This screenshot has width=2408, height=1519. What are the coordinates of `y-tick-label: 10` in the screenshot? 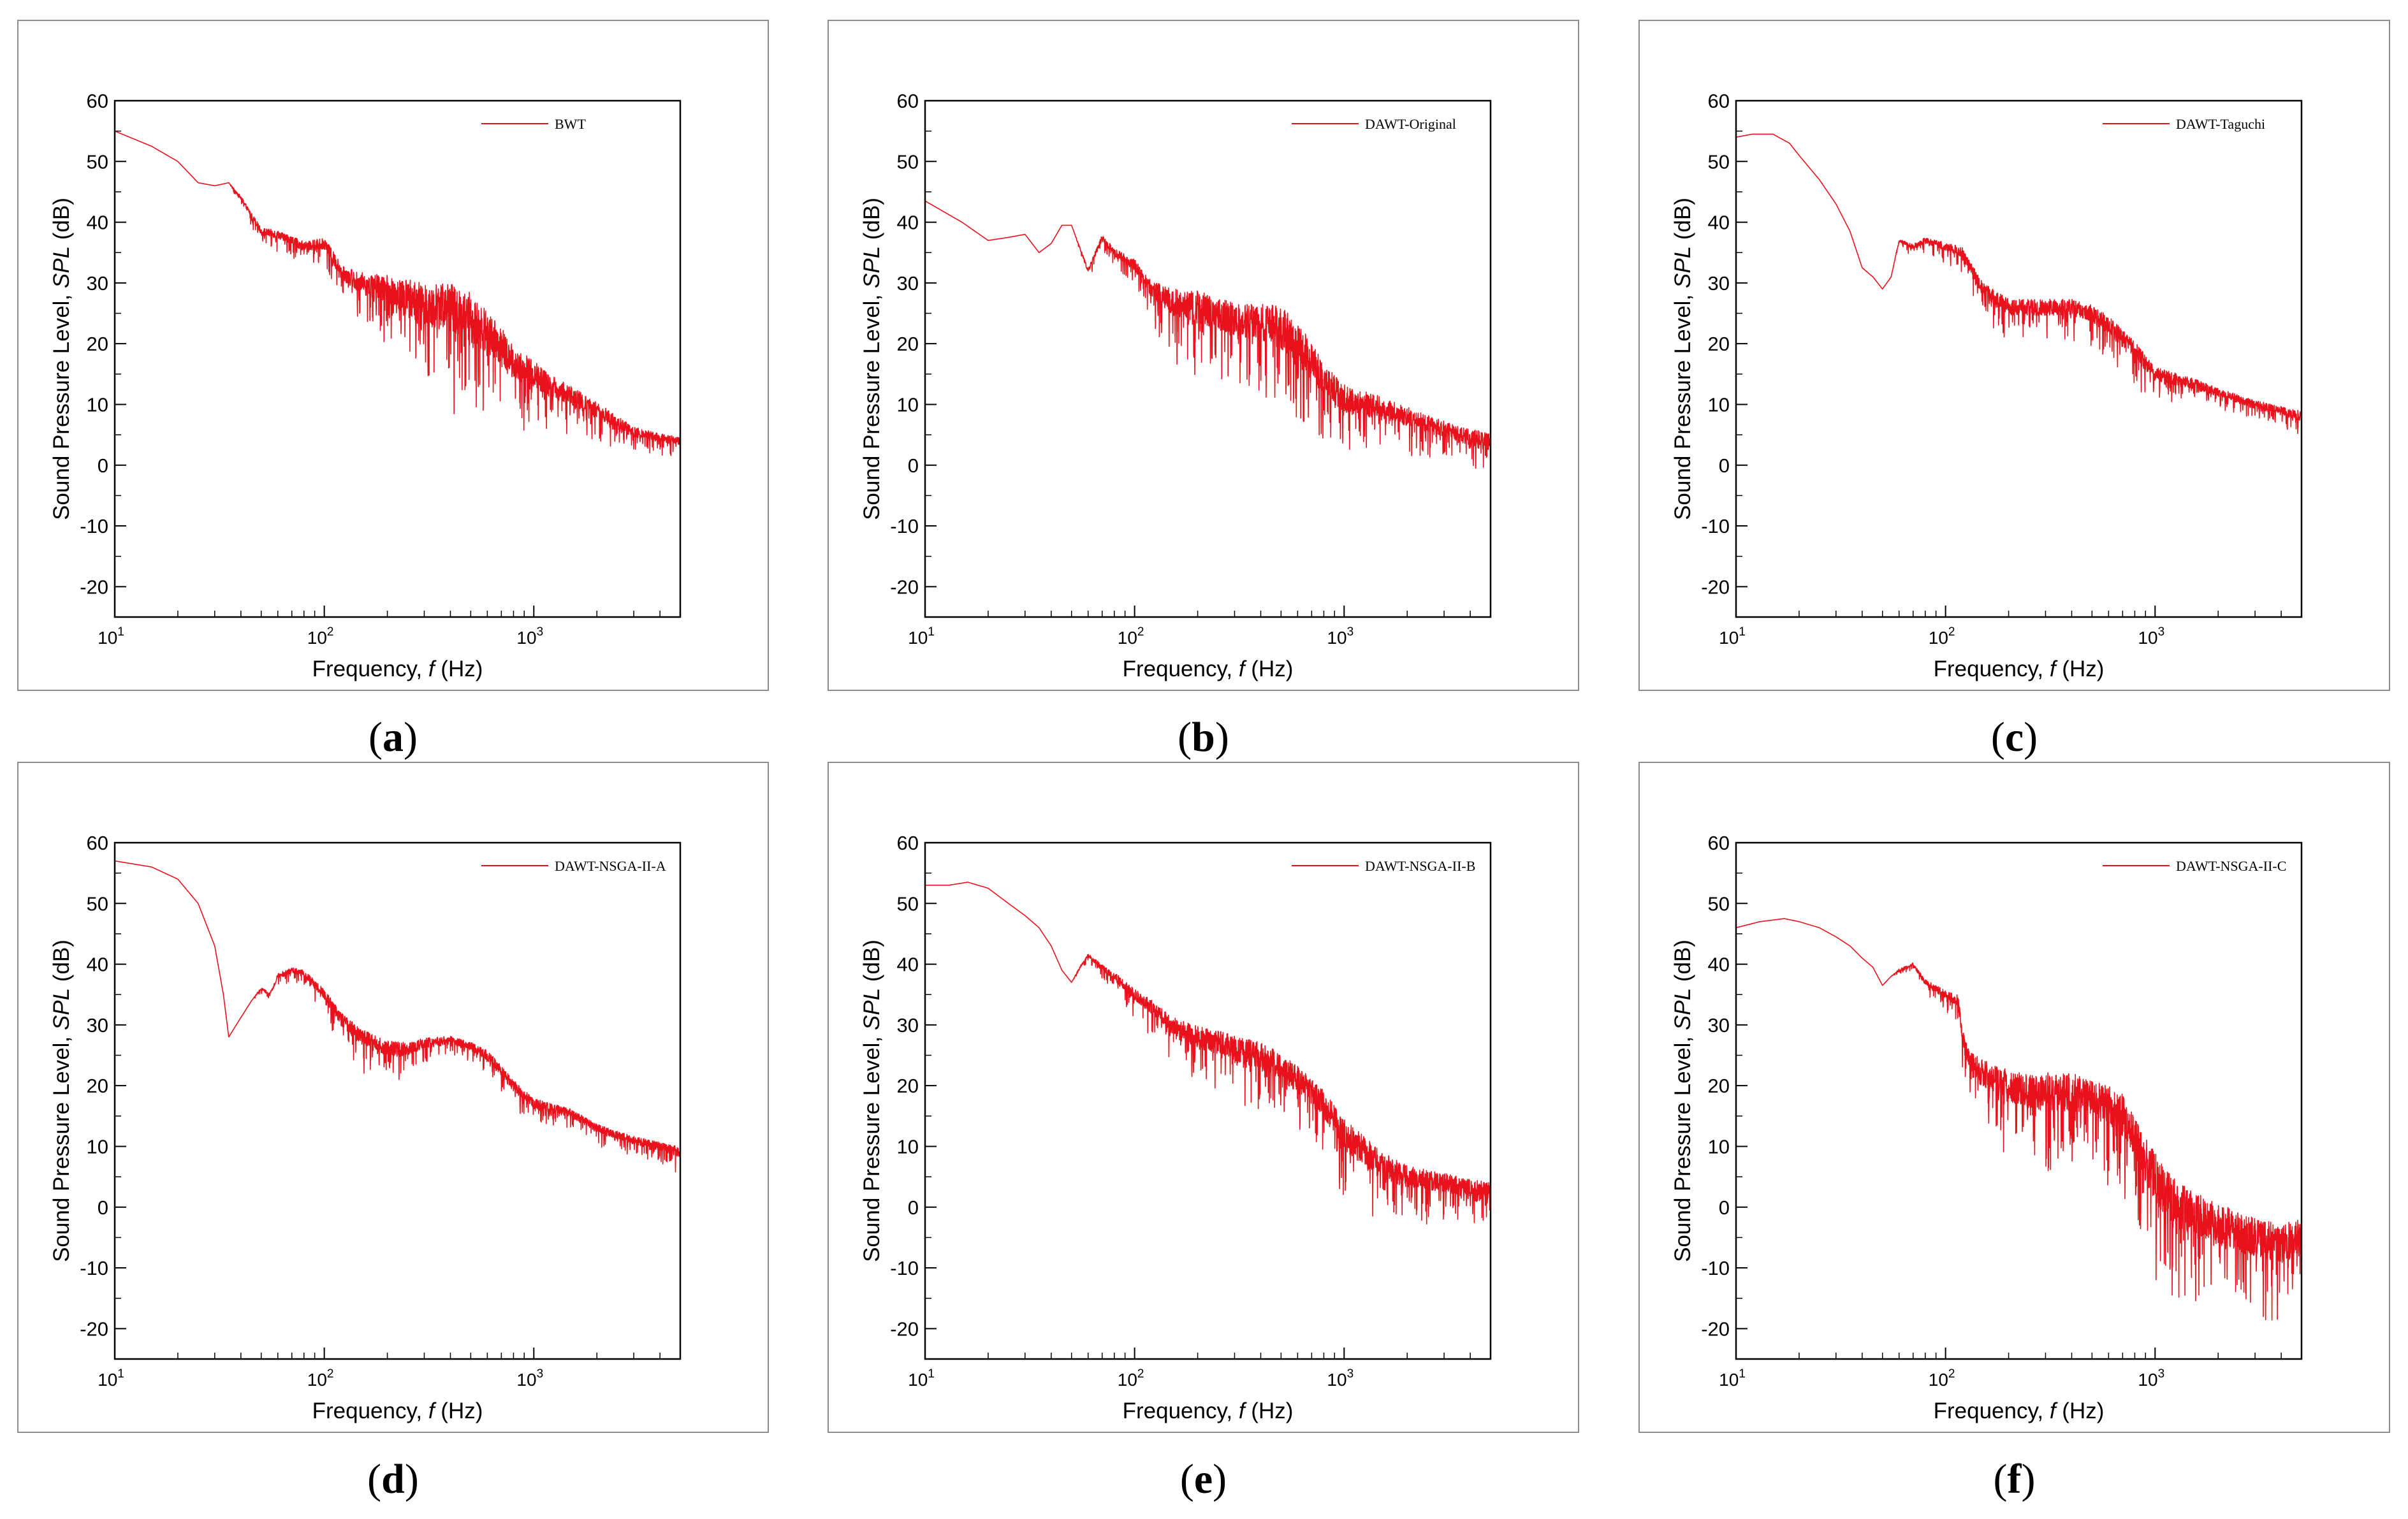 It's located at (1719, 404).